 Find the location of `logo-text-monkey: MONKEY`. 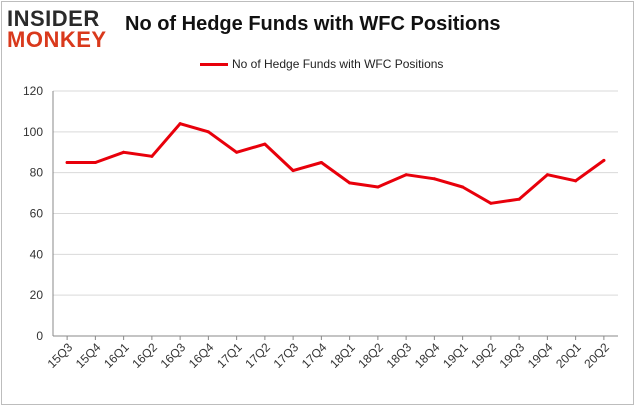

logo-text-monkey: MONKEY is located at coordinates (57, 39).